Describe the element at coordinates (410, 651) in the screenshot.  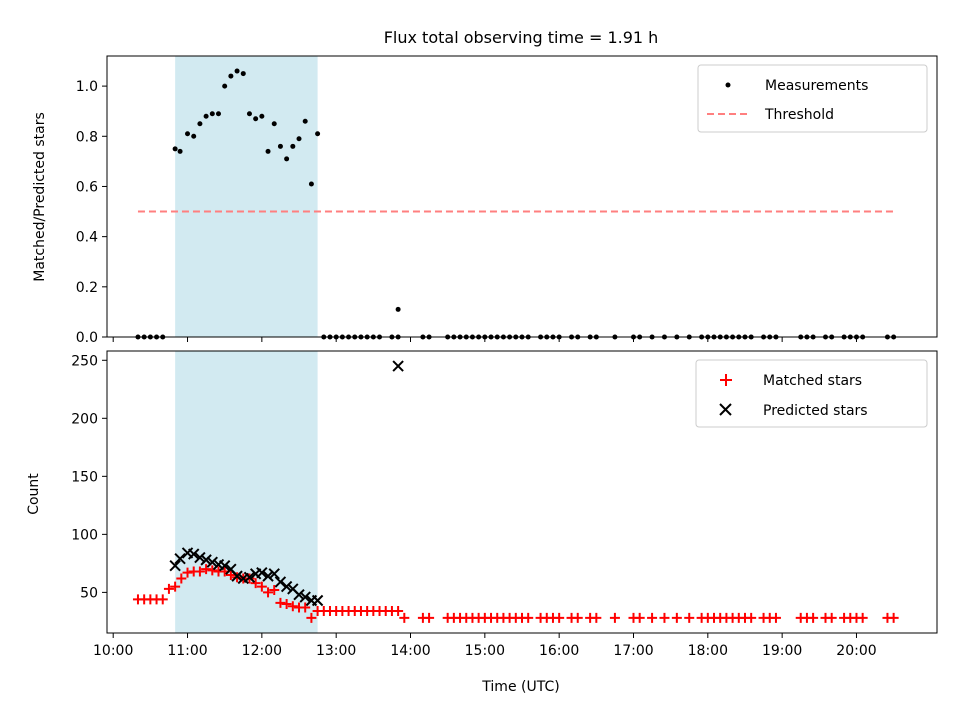
I see `x-tick-label: 14:00` at that location.